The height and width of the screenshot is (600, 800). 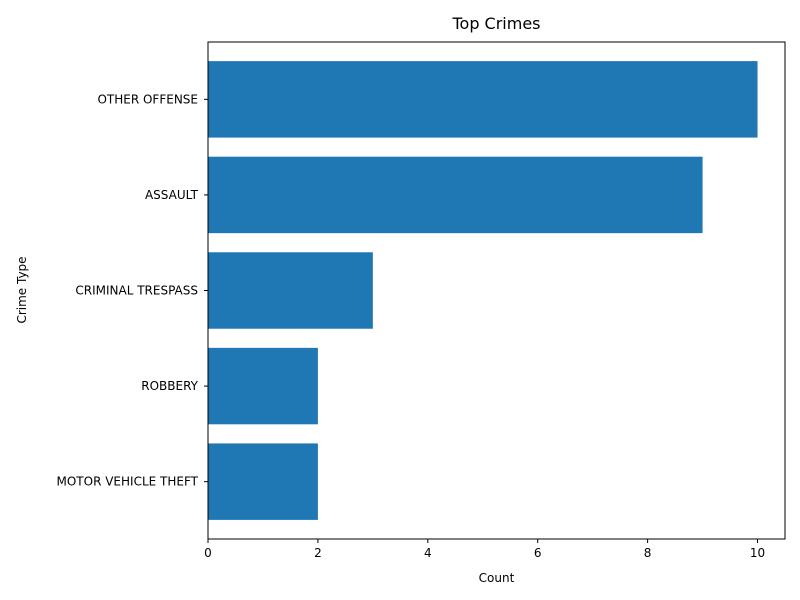 I want to click on x-tick-label: 6, so click(x=538, y=553).